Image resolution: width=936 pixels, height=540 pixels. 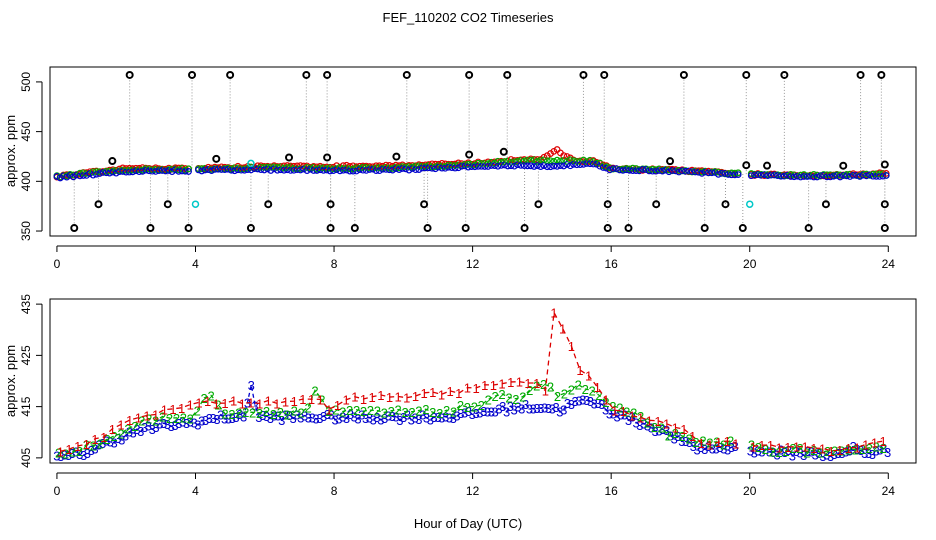 I want to click on y-tick-label: 500, so click(x=26, y=82).